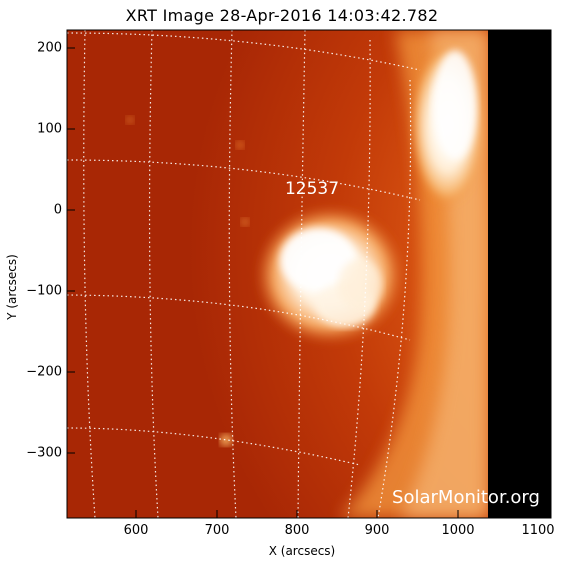 The width and height of the screenshot is (564, 564). Describe the element at coordinates (136, 530) in the screenshot. I see `x-tick-label: 600` at that location.